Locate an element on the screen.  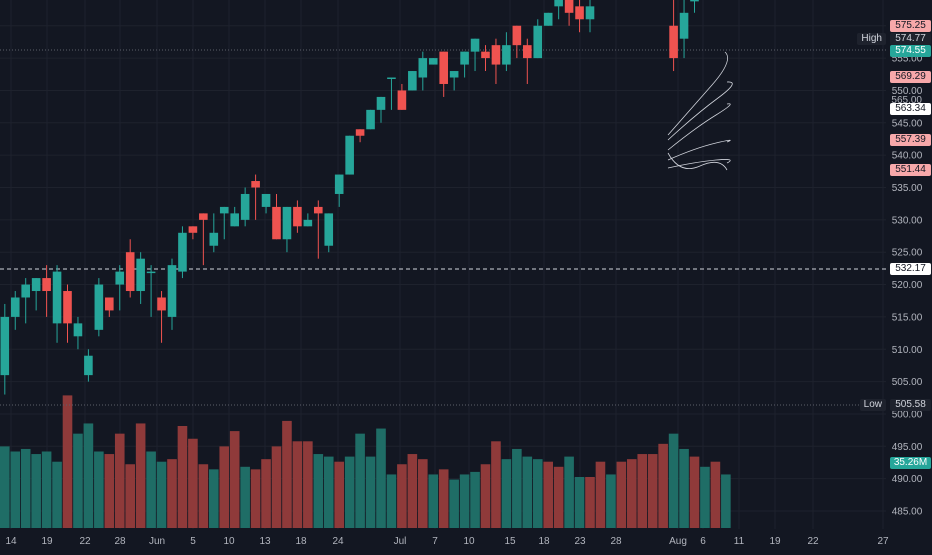
level-tag-551: 551.44 is located at coordinates (910, 170).